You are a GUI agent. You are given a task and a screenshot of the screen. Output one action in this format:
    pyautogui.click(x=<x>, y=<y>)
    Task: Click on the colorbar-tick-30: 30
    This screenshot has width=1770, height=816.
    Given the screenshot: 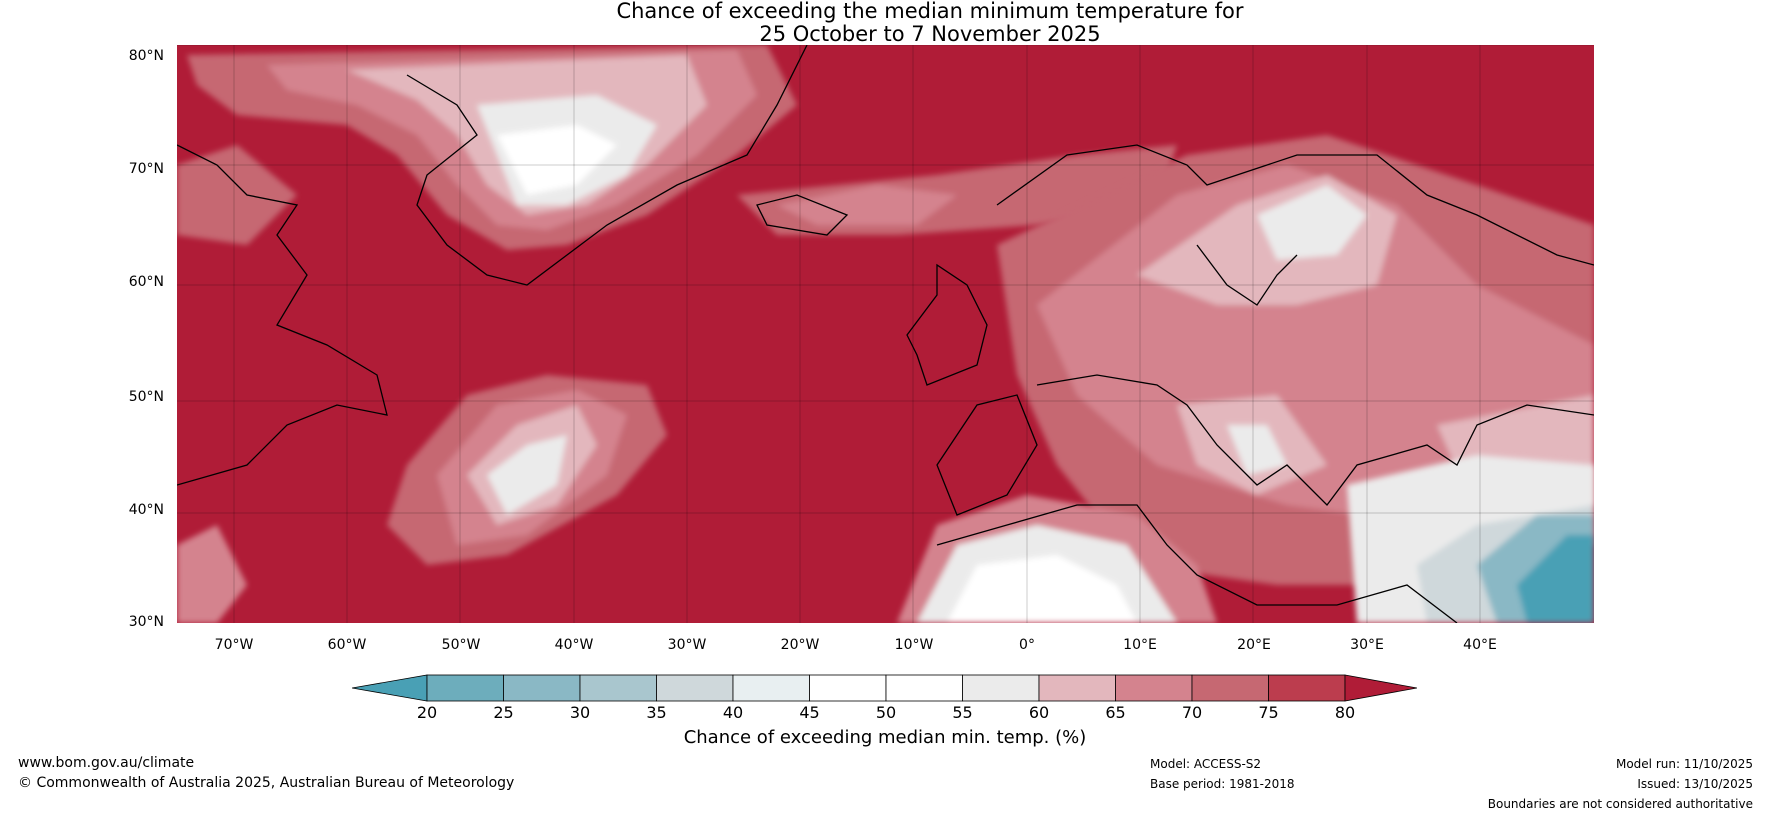 What is the action you would take?
    pyautogui.click(x=580, y=712)
    